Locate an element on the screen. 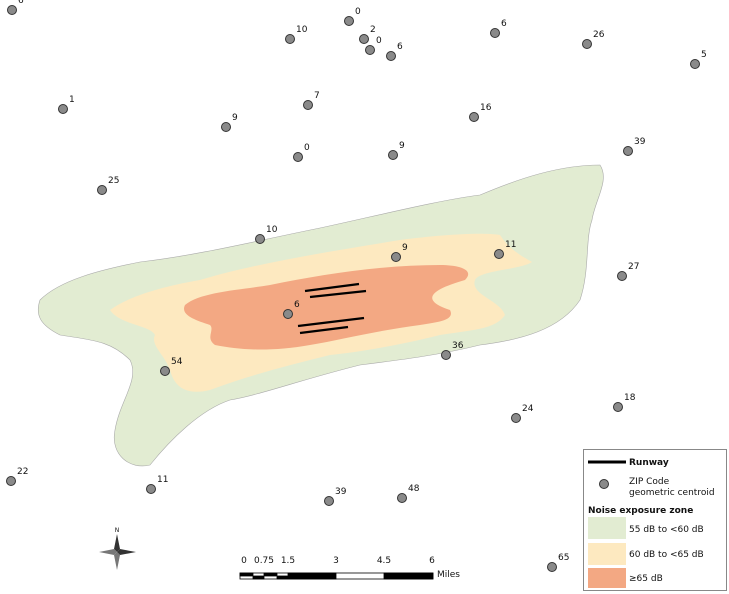 This screenshot has width=729, height=594. legend-zone: 55 dB to <60 dB is located at coordinates (666, 530).